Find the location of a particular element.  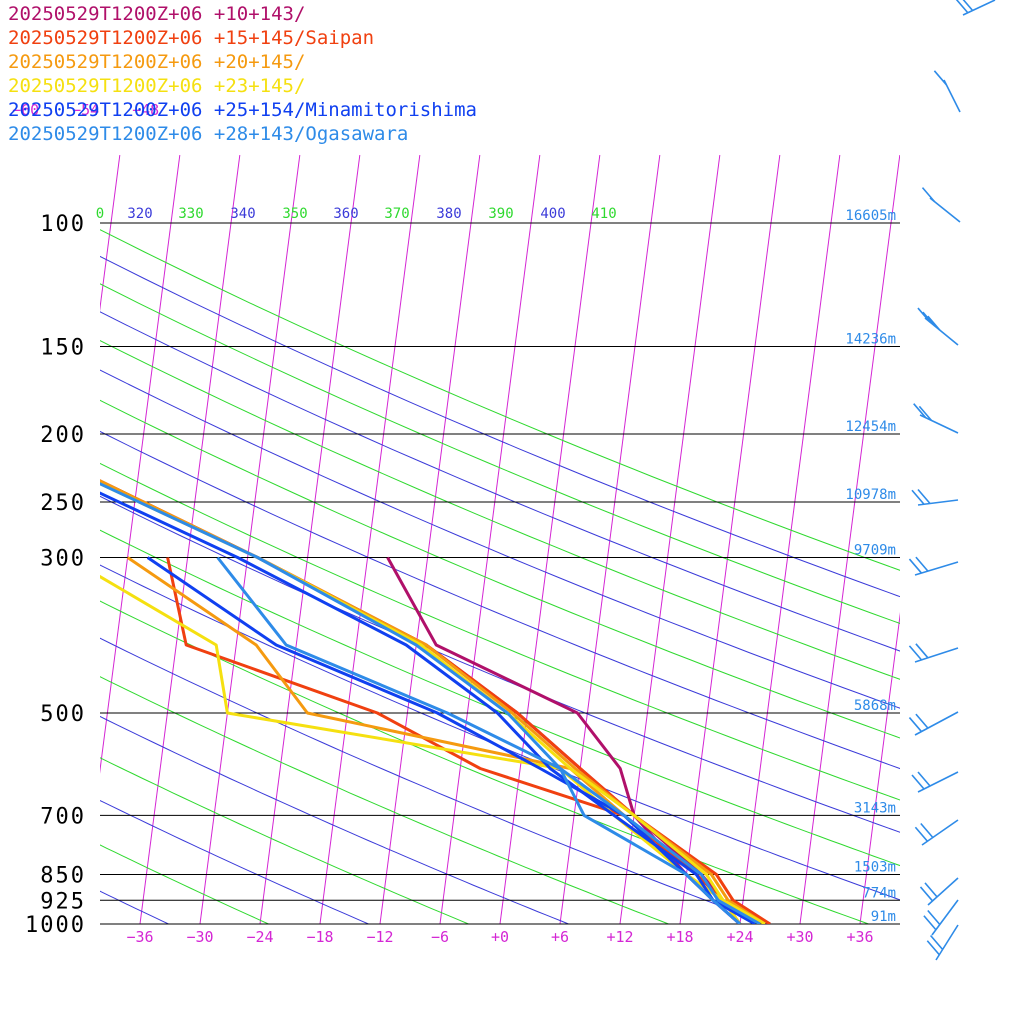

temperature-tick-label: −12 is located at coordinates (379, 937).